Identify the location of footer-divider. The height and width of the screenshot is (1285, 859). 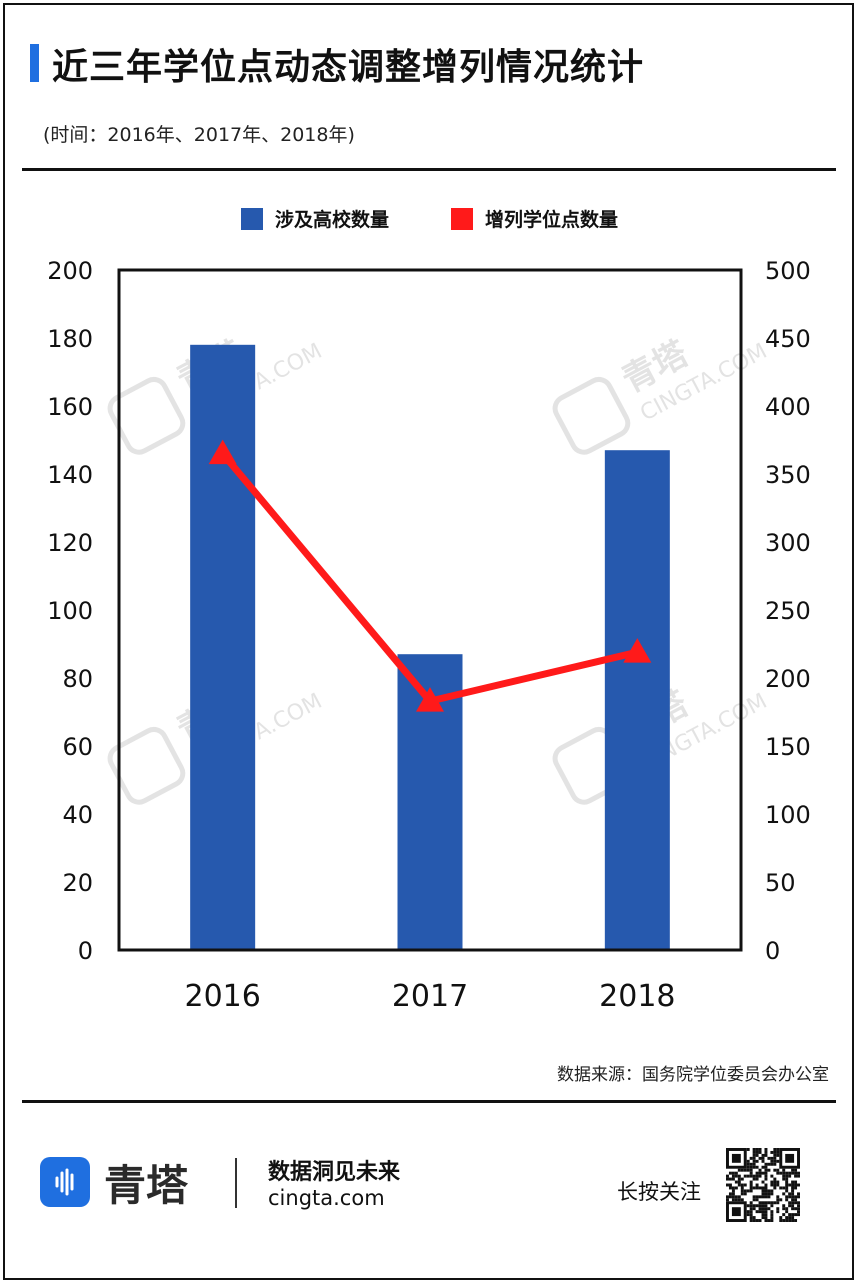
(429, 1101).